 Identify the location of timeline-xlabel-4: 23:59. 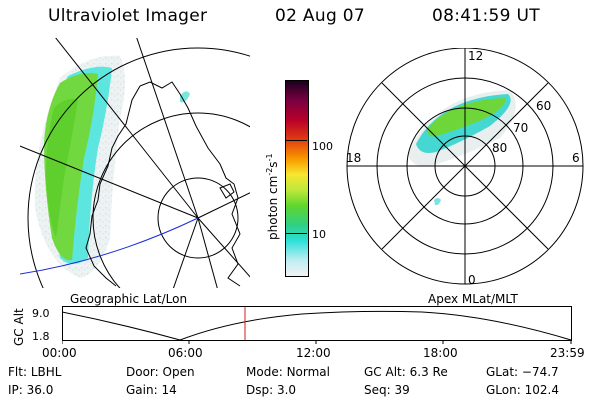
(567, 353).